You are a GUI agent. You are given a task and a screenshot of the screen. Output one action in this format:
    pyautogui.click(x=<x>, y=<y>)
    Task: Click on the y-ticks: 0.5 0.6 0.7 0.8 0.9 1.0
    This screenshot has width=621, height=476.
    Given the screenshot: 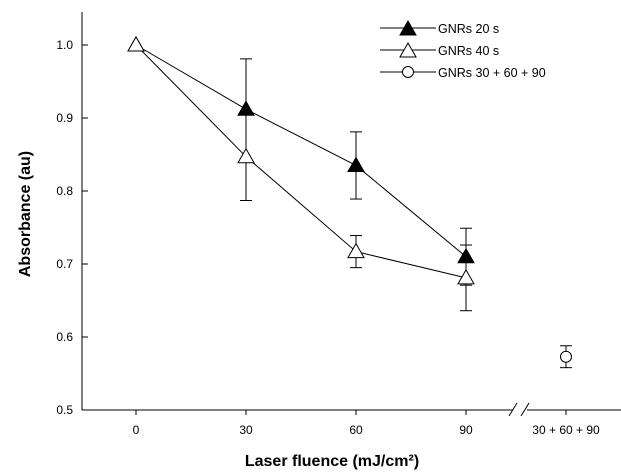 What is the action you would take?
    pyautogui.click(x=72, y=227)
    